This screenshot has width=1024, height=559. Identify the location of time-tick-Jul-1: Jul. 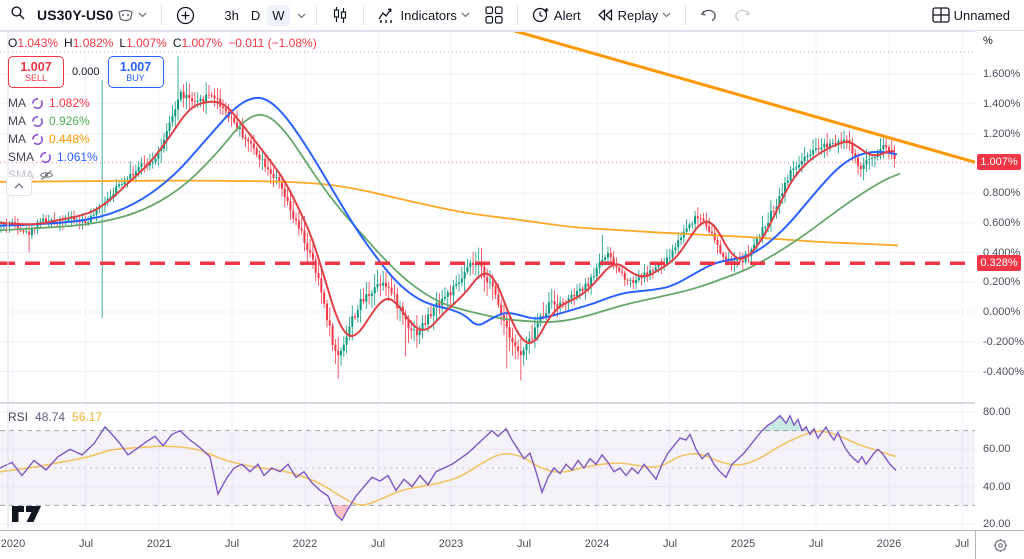
(86, 544).